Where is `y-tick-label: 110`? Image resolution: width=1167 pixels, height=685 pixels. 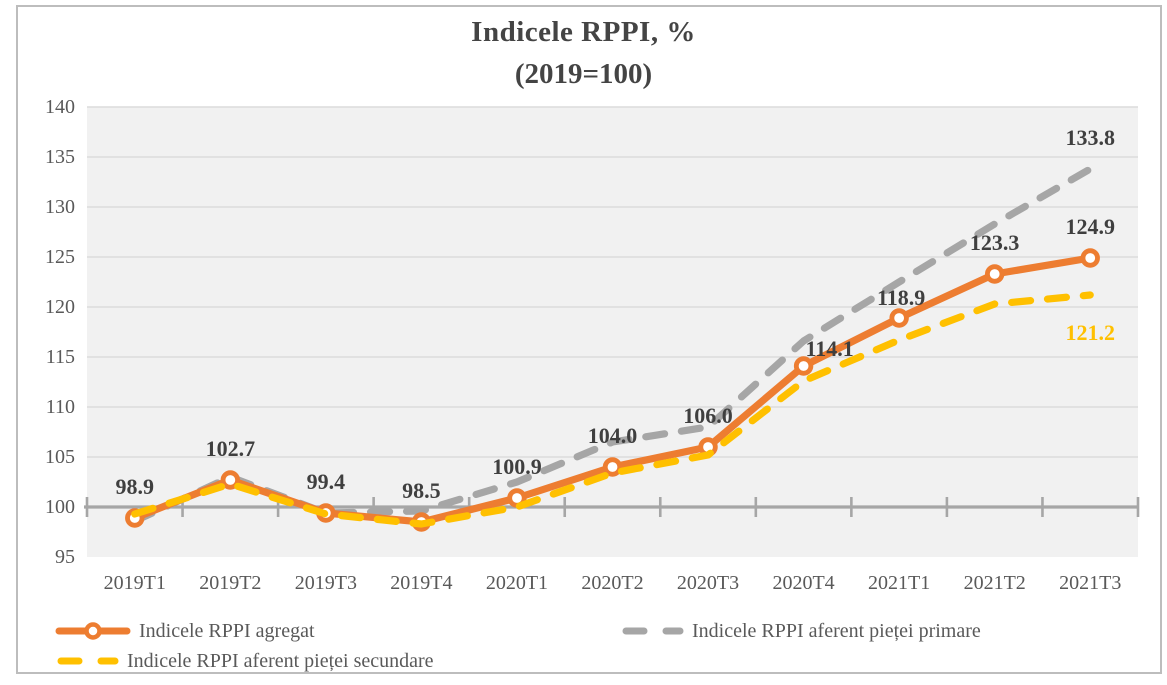 y-tick-label: 110 is located at coordinates (60, 407).